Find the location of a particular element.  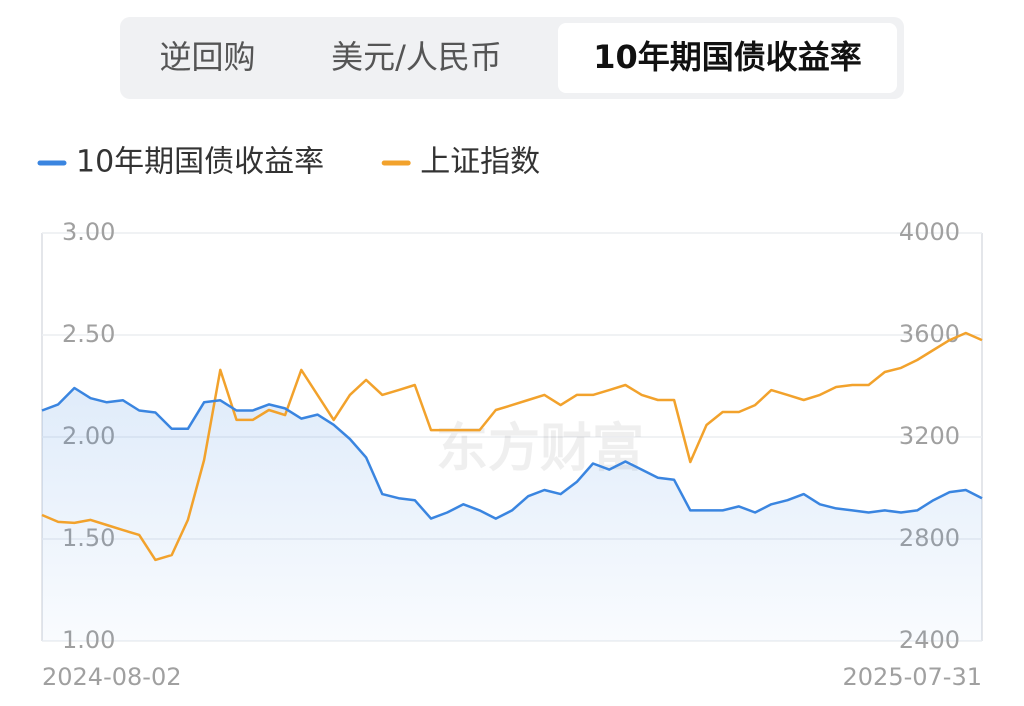

tab: 逆回购 is located at coordinates (207, 57).